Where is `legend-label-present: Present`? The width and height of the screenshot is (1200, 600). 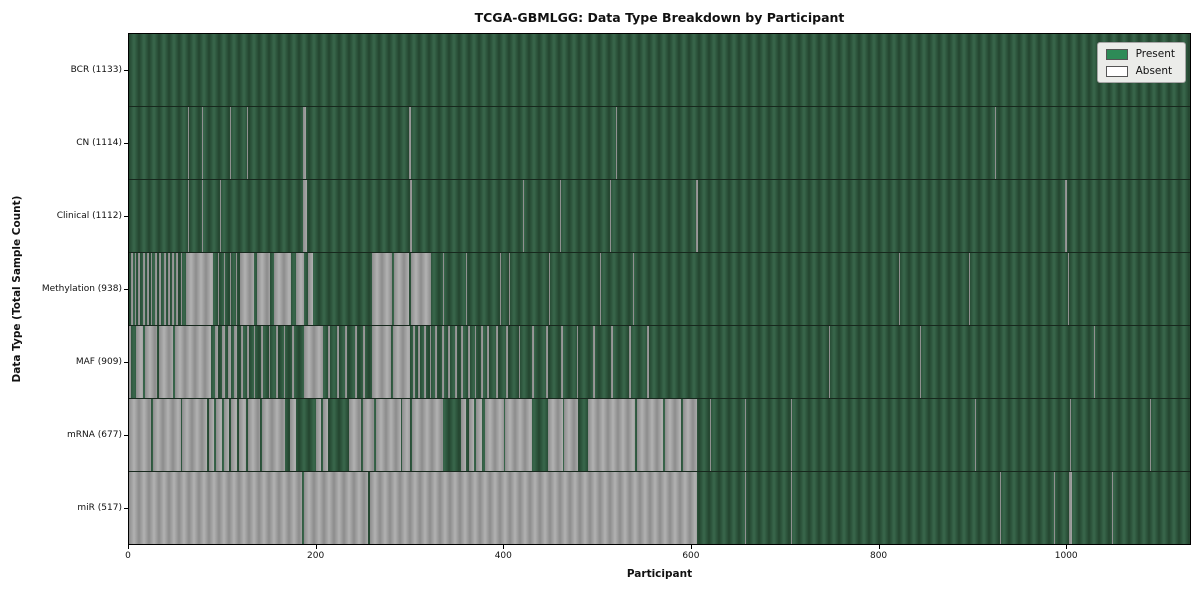
legend-label-present: Present is located at coordinates (1155, 54).